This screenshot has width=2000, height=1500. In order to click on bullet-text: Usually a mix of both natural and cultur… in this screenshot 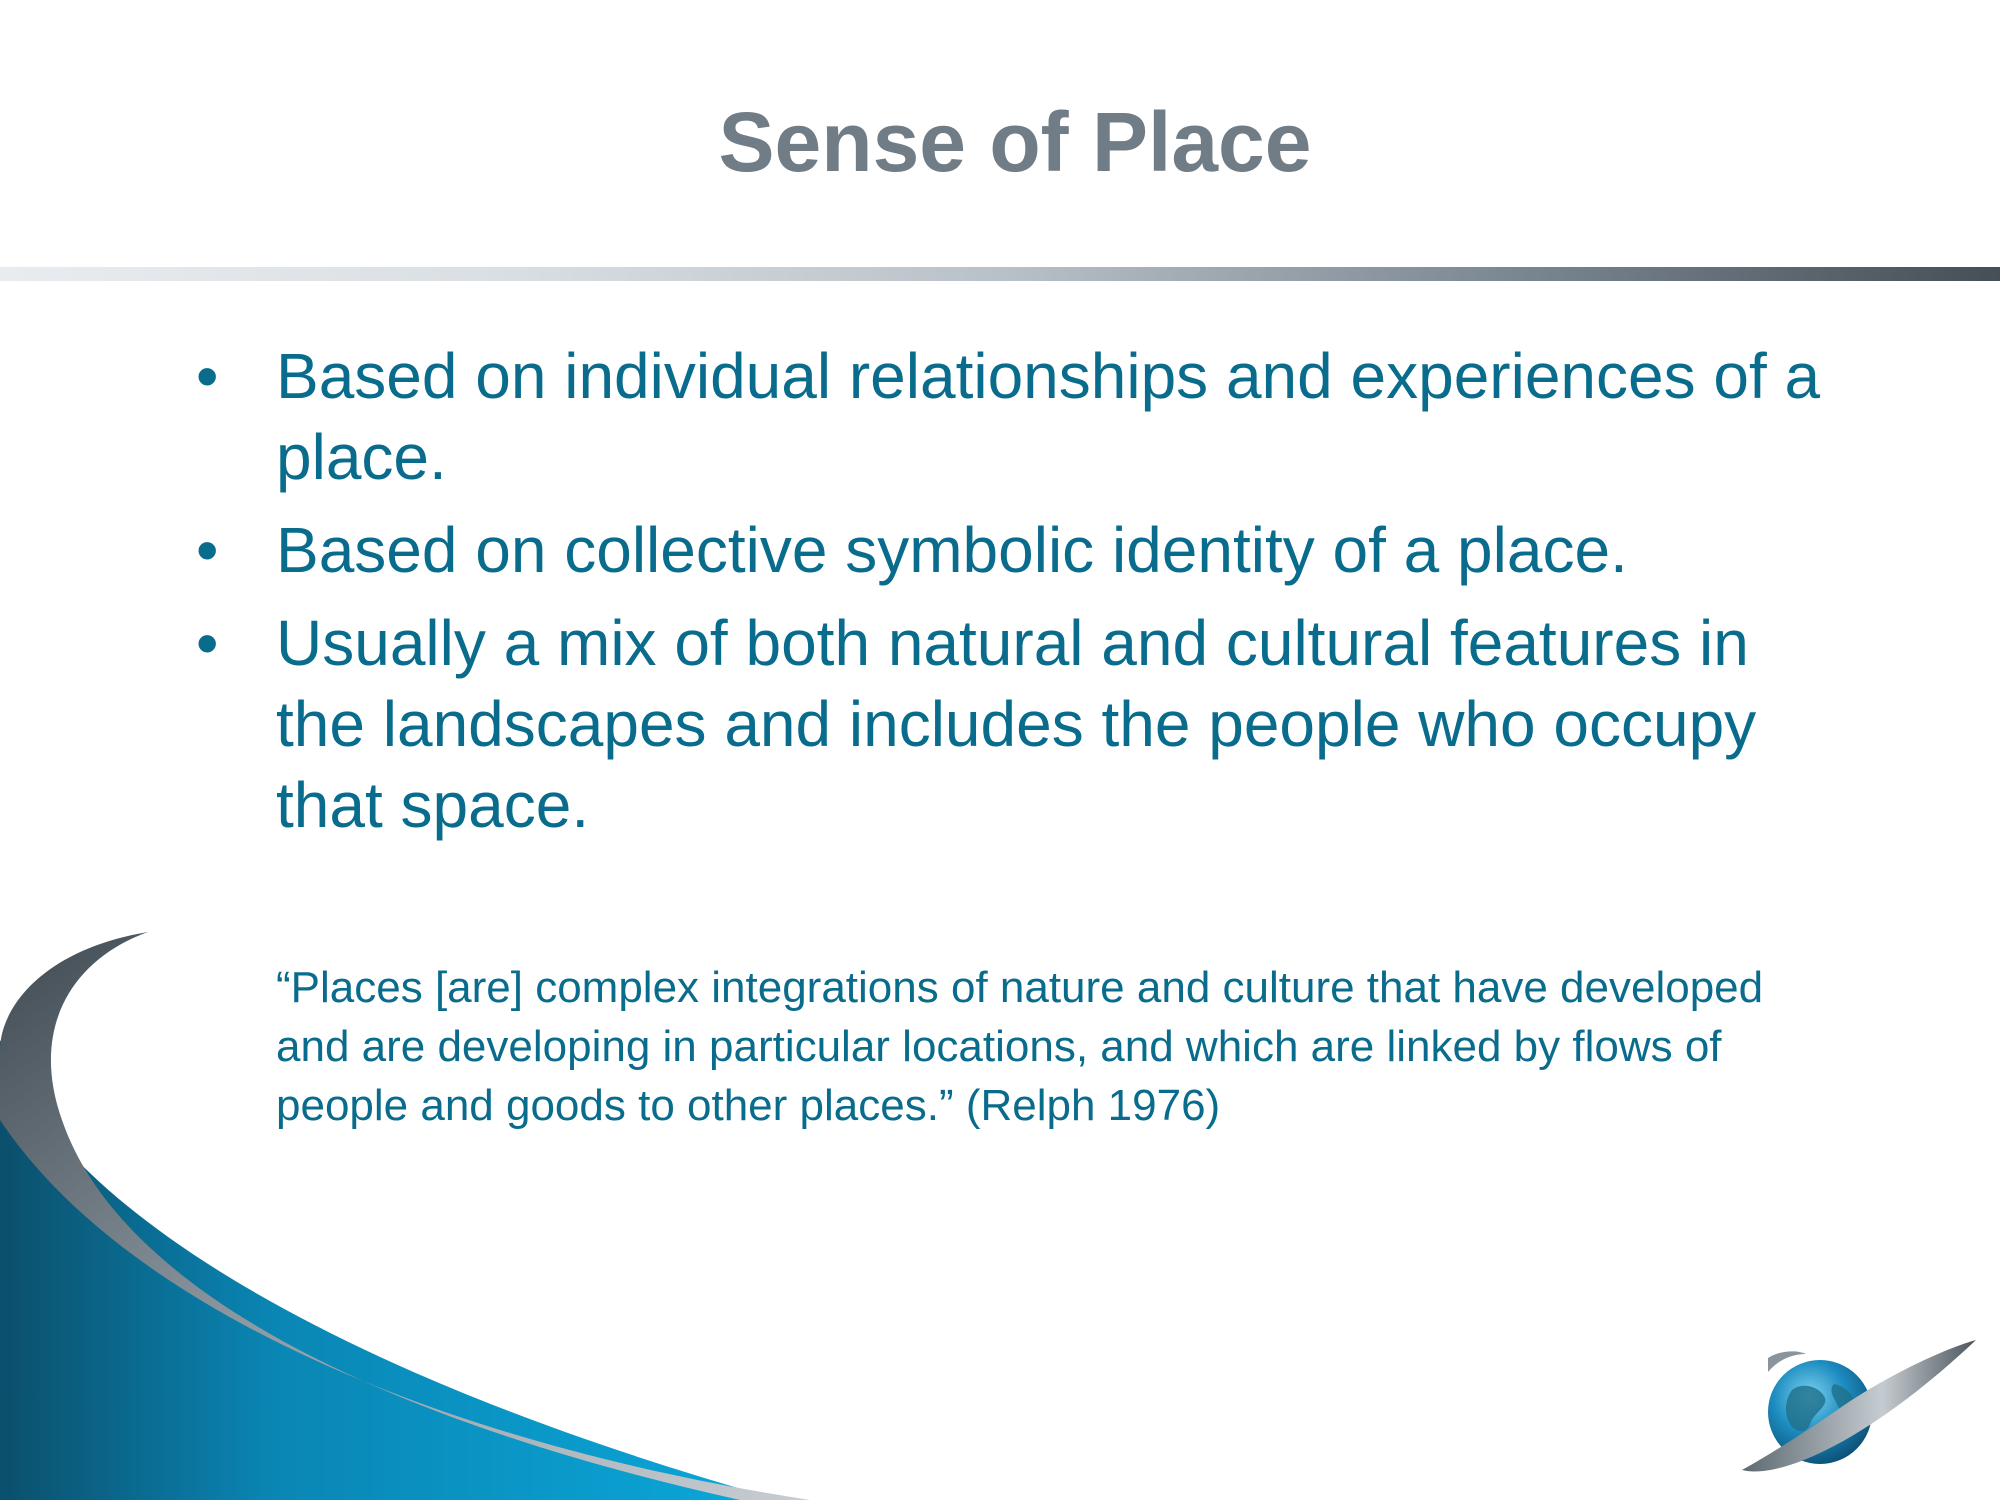, I will do `click(1016, 724)`.